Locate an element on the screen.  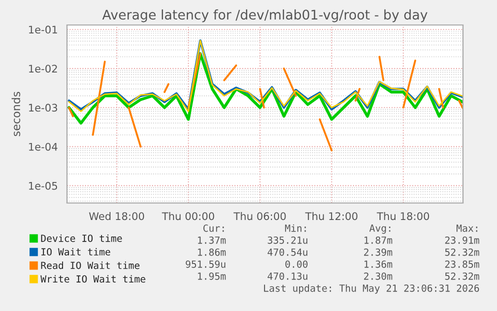
text: Max: is located at coordinates (467, 228).